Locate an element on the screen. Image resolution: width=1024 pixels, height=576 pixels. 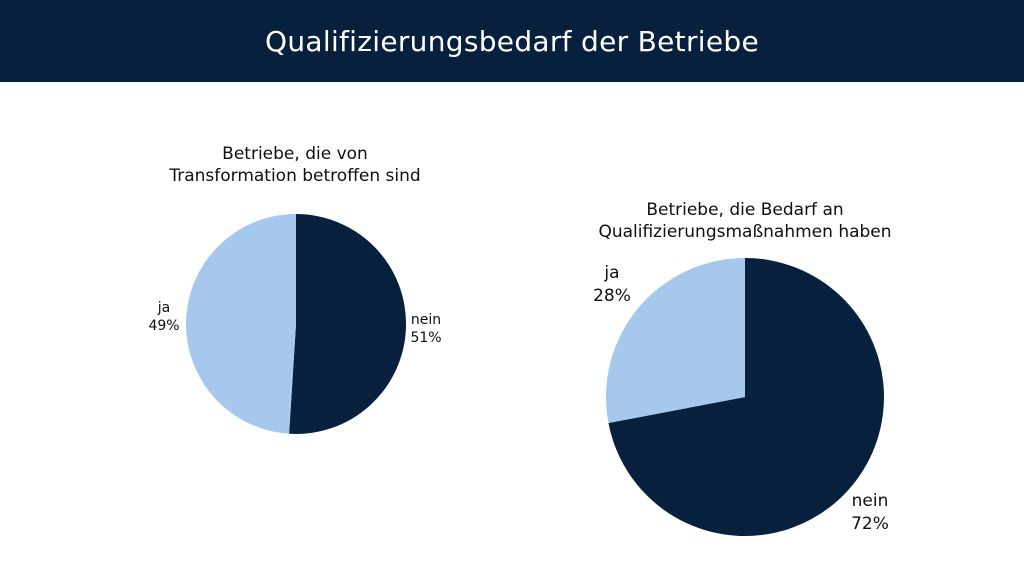
chart-title-line: Qualifizierungsmaßnahmen haben is located at coordinates (745, 232).